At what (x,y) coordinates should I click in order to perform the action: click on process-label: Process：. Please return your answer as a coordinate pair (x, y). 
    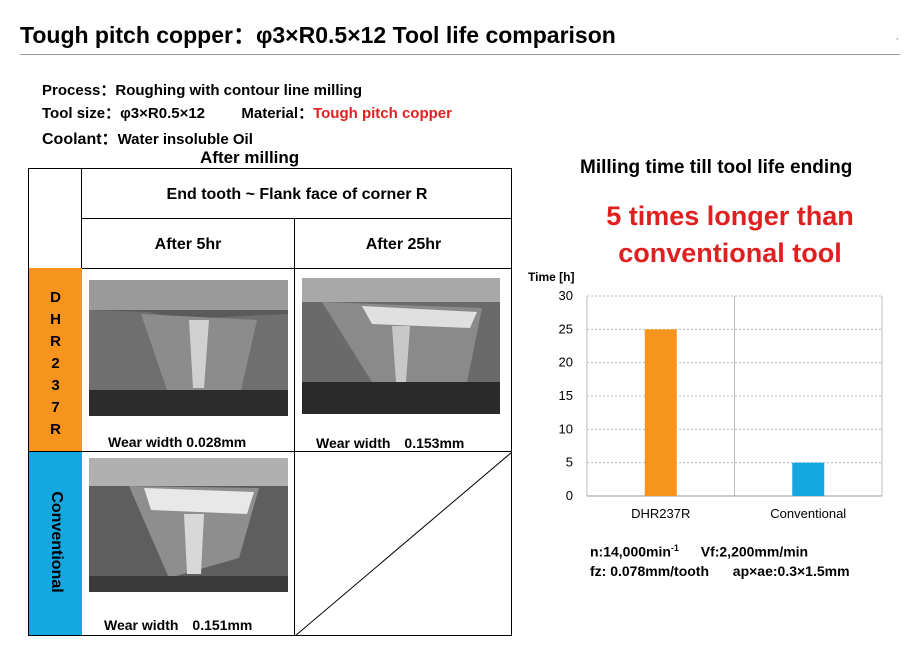
    Looking at the image, I should click on (79, 90).